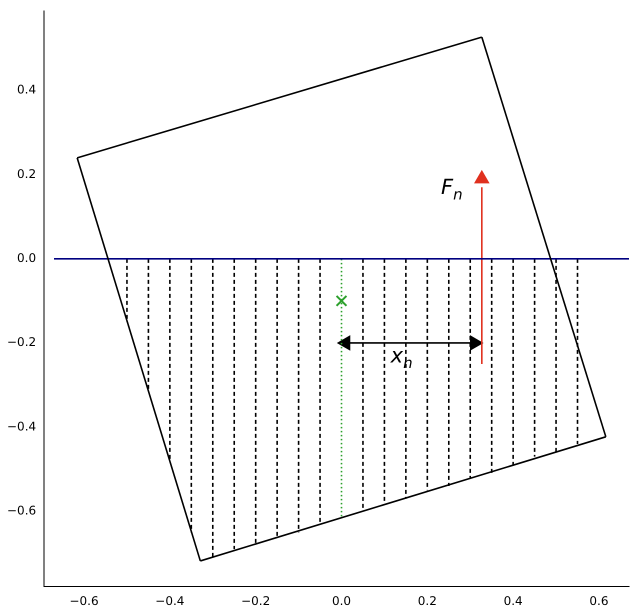 This screenshot has width=638, height=612. Describe the element at coordinates (26, 173) in the screenshot. I see `y-tick-label: 0.2` at that location.